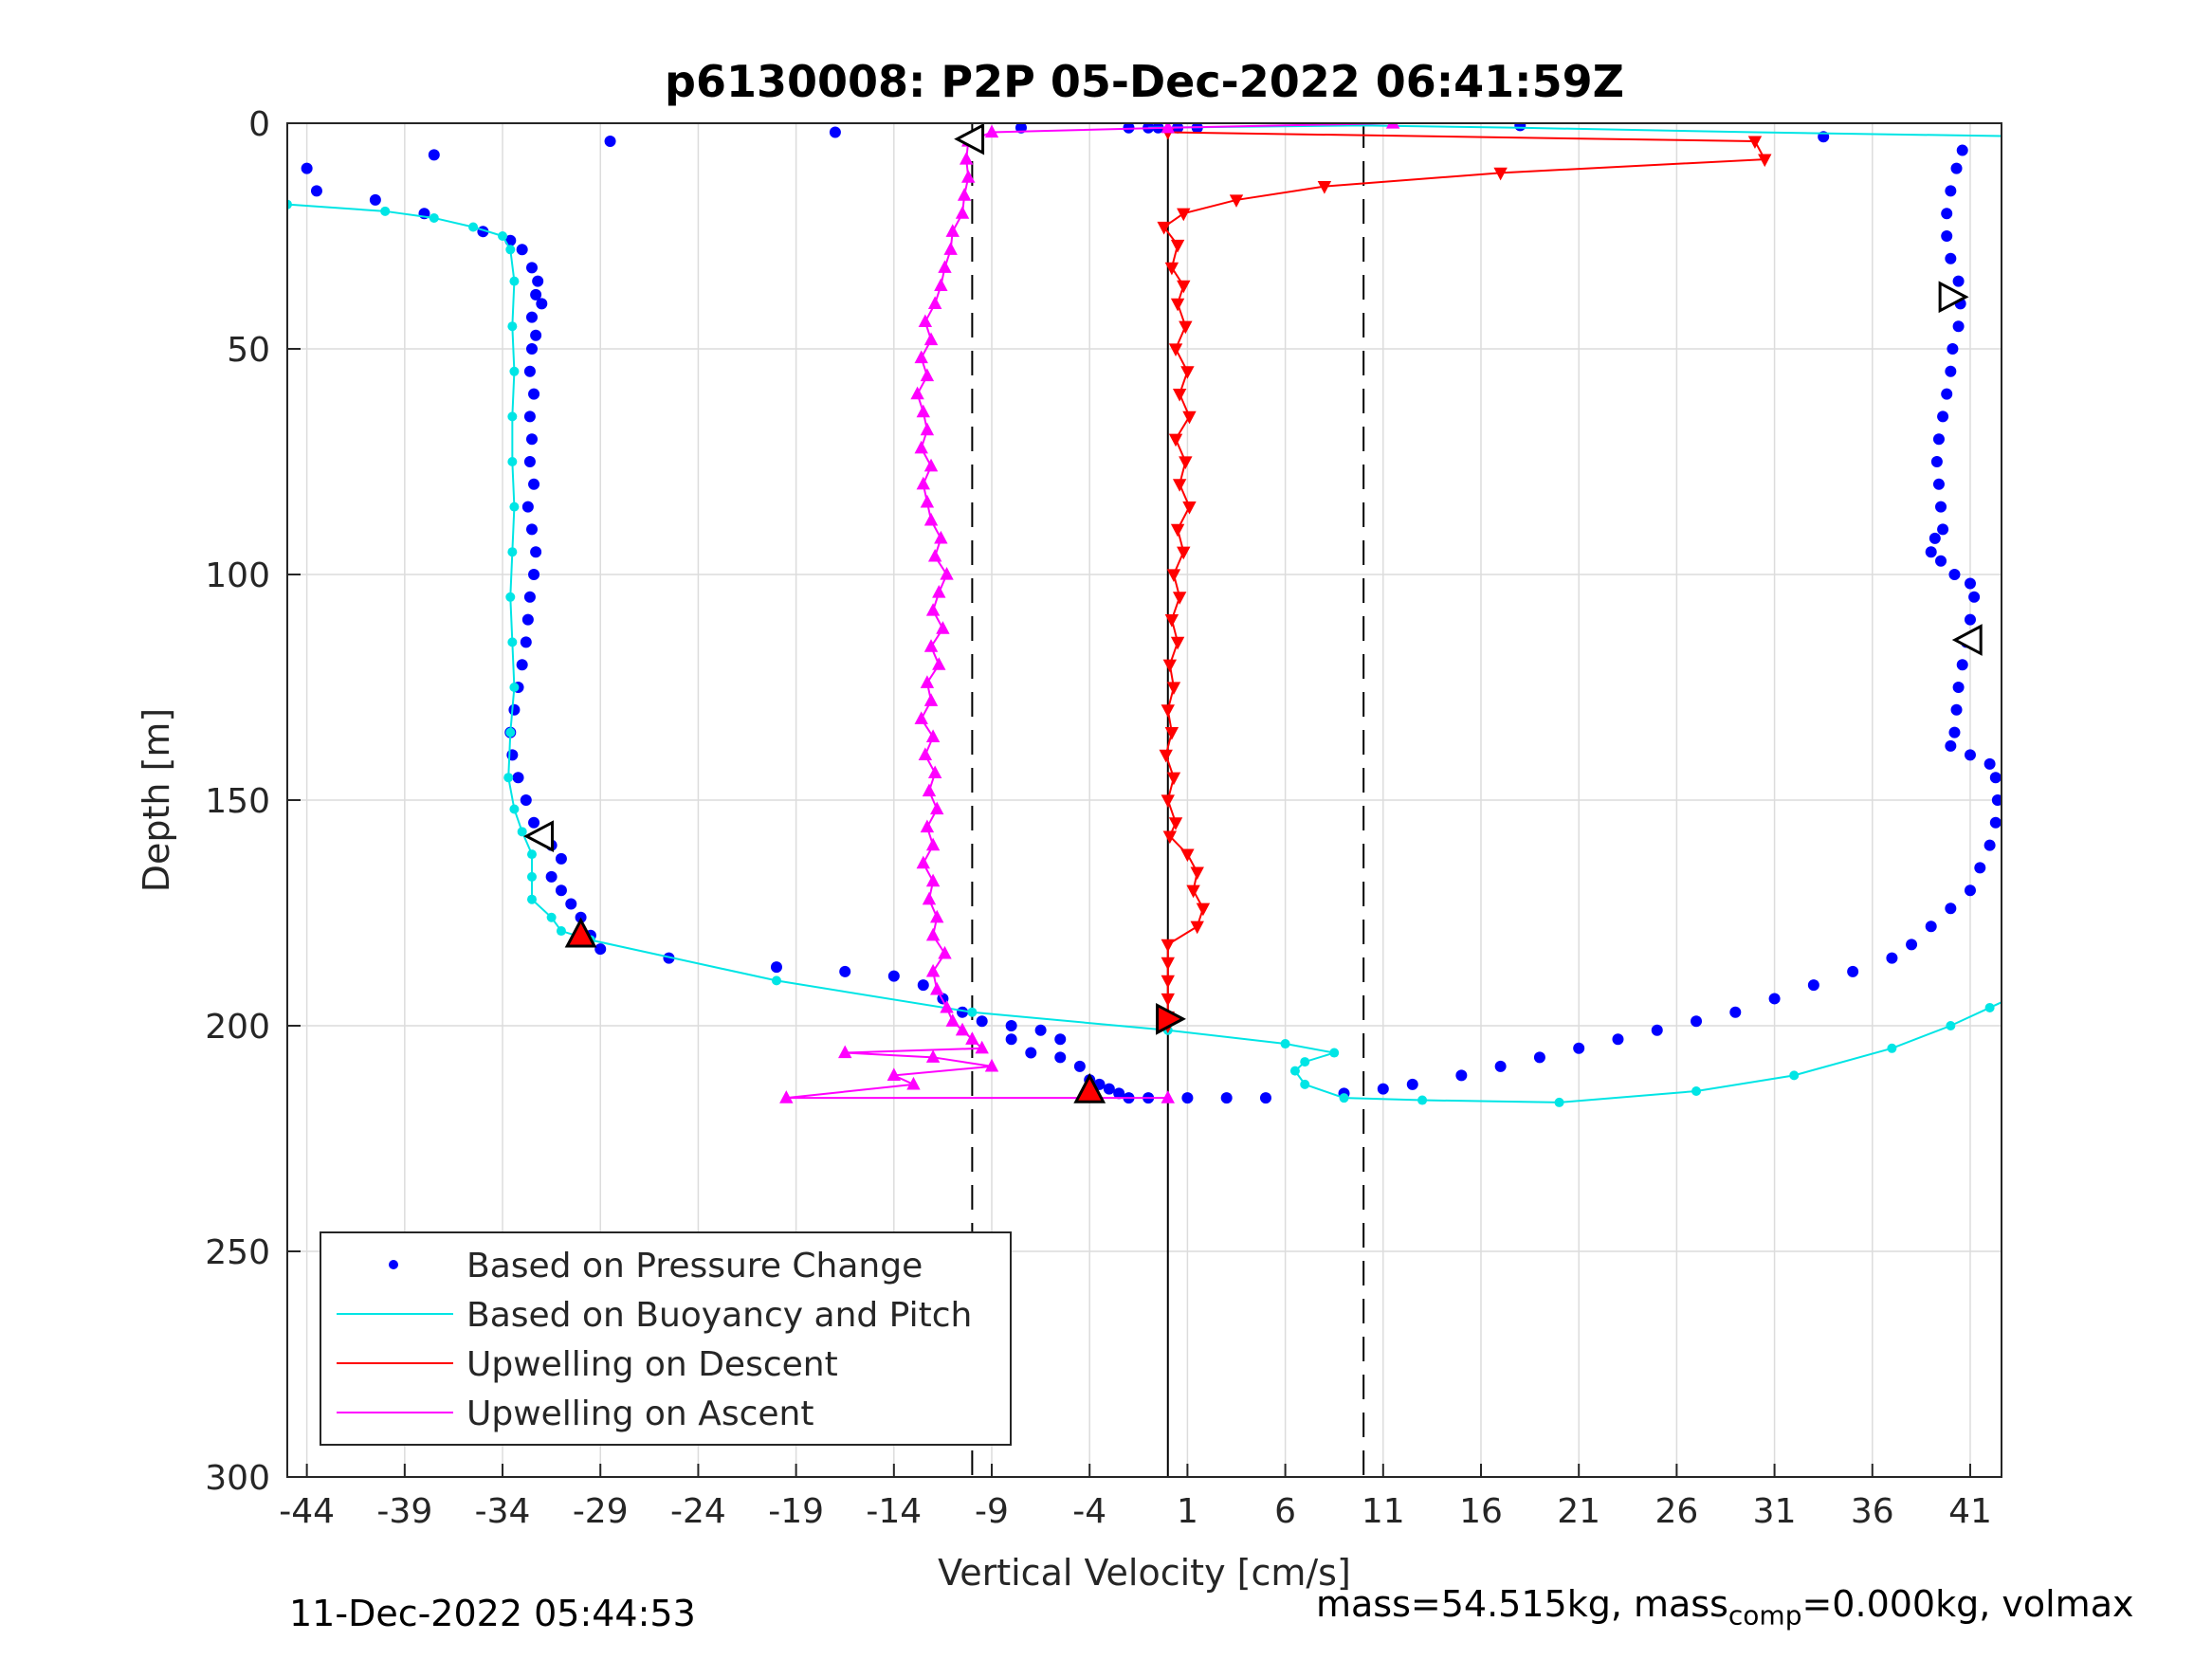  Describe the element at coordinates (1775, 1511) in the screenshot. I see `x-tick-label: 31` at that location.